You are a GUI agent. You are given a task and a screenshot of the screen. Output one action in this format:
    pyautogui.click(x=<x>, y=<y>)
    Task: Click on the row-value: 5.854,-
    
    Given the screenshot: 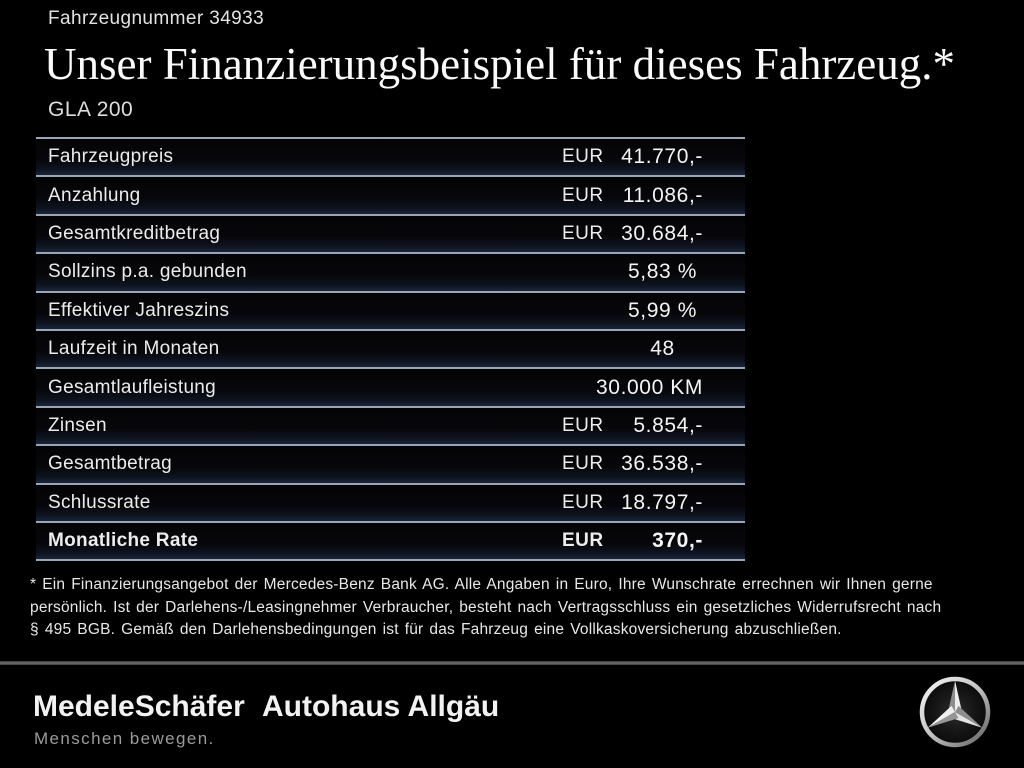 What is the action you would take?
    pyautogui.click(x=668, y=425)
    